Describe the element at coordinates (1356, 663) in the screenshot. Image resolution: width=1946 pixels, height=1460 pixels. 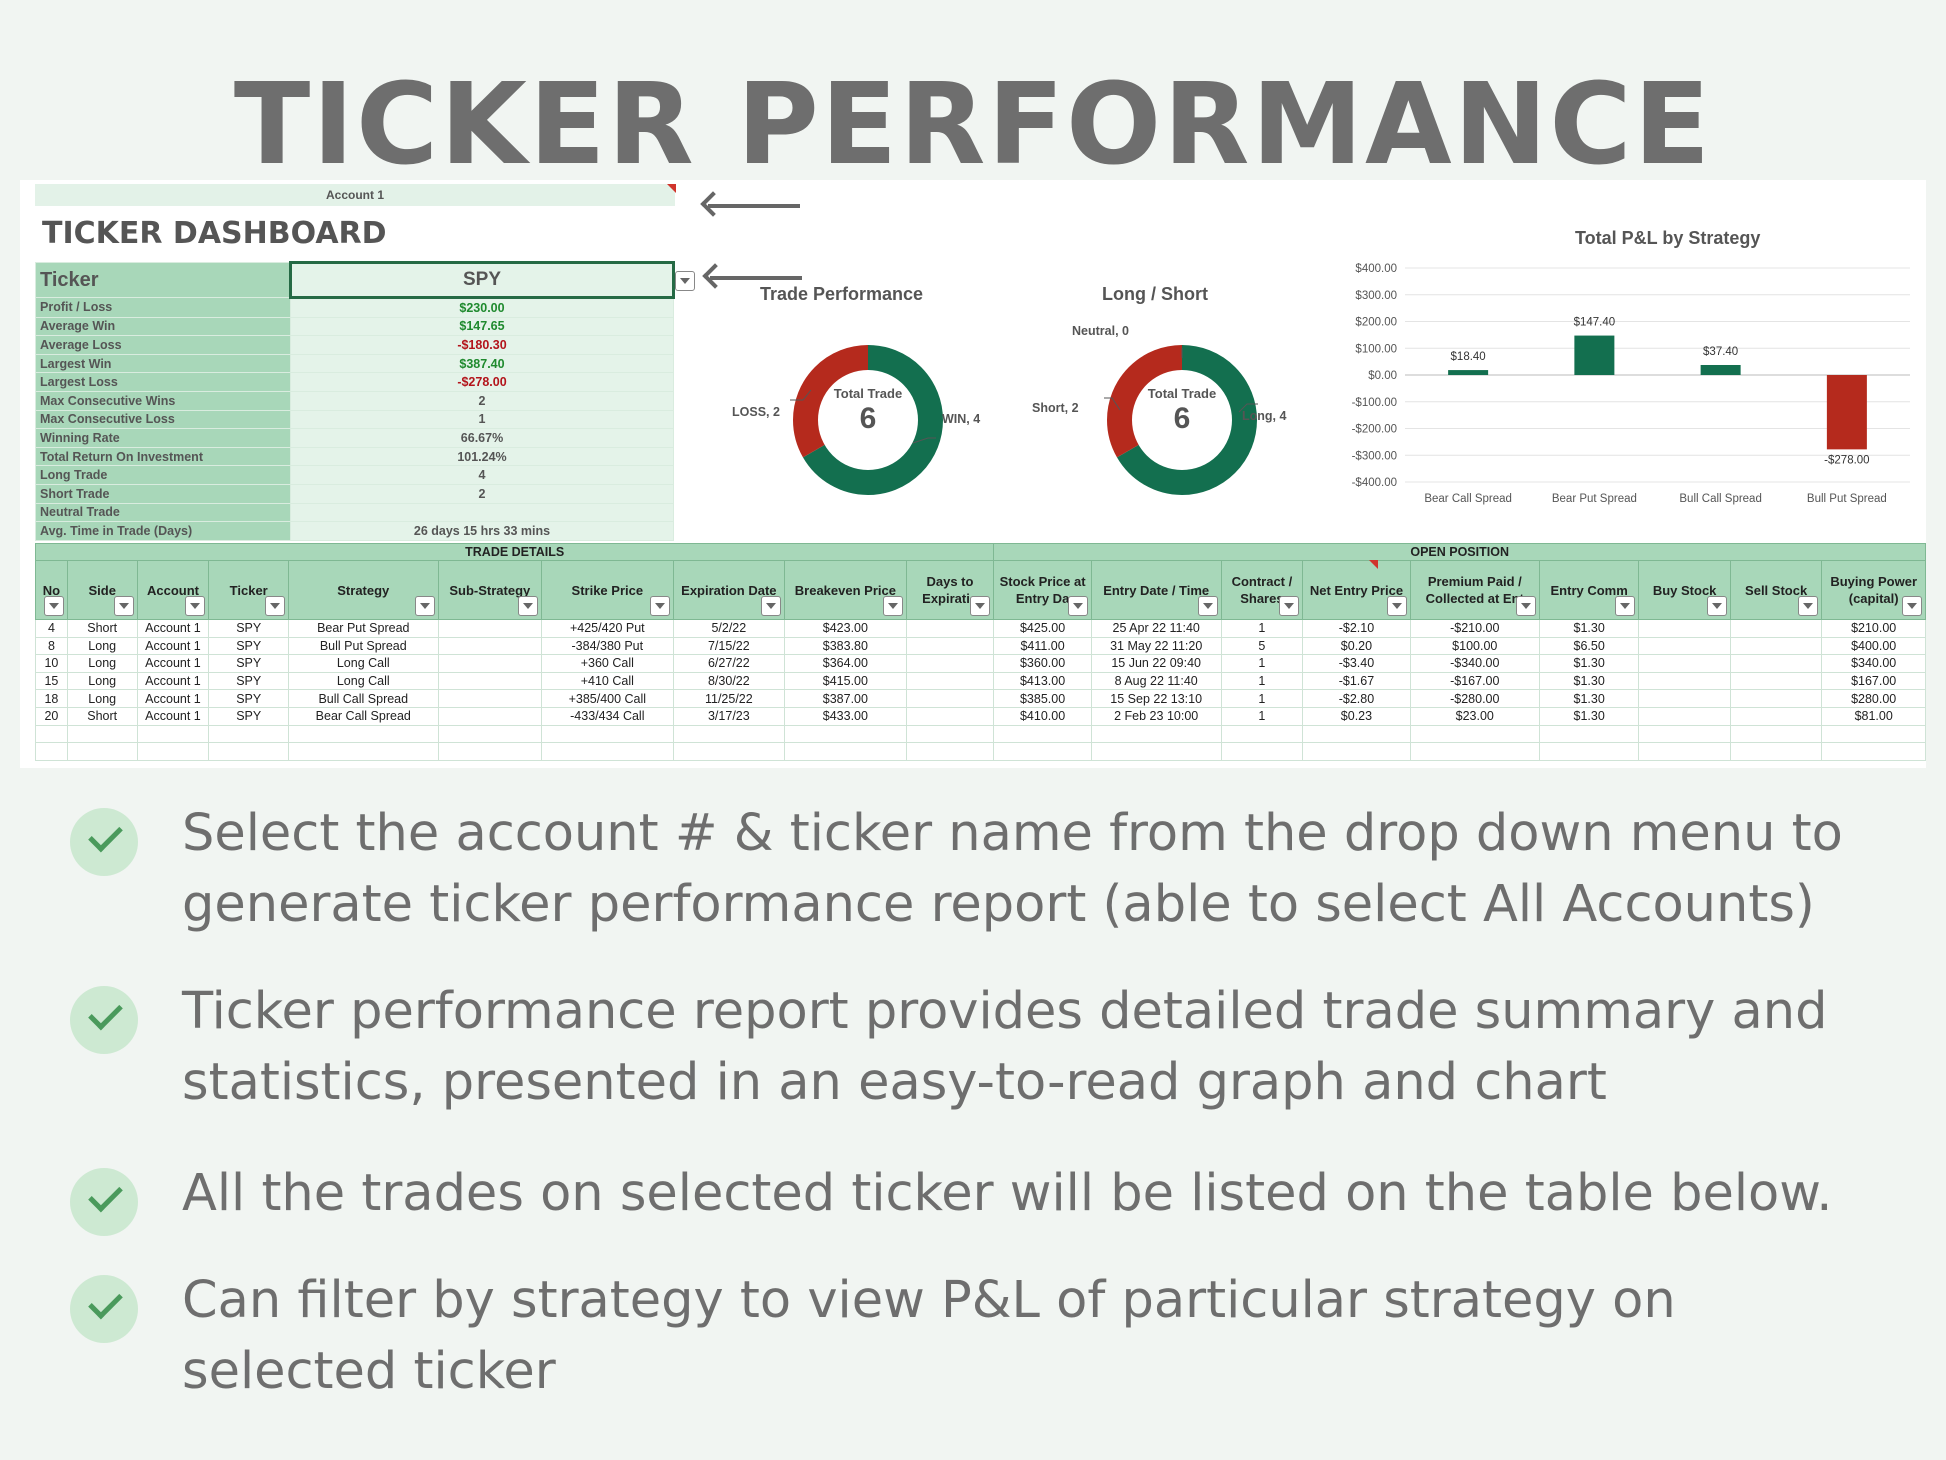
I see `table-cell: -$3.40` at that location.